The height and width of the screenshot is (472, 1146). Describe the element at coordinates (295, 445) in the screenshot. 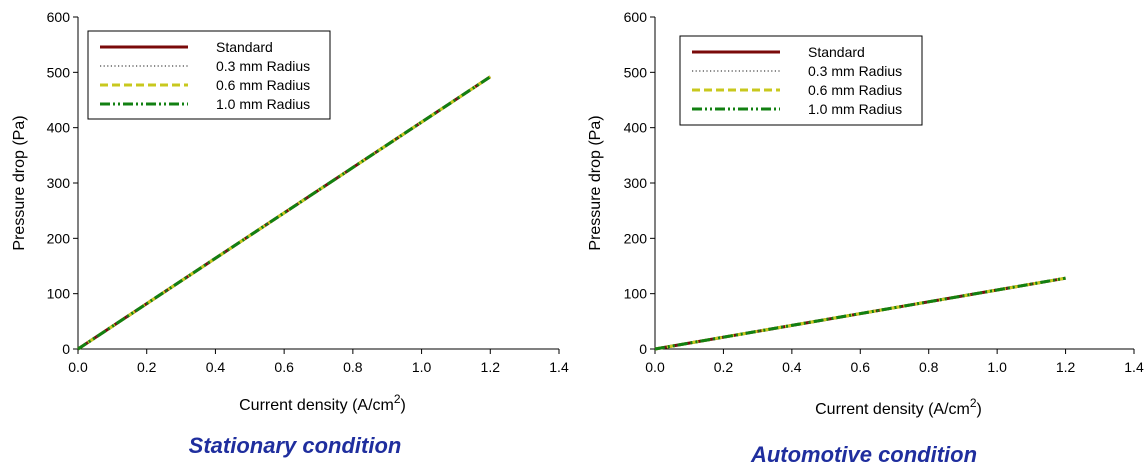

I see `panel-caption: Stationary condition` at that location.